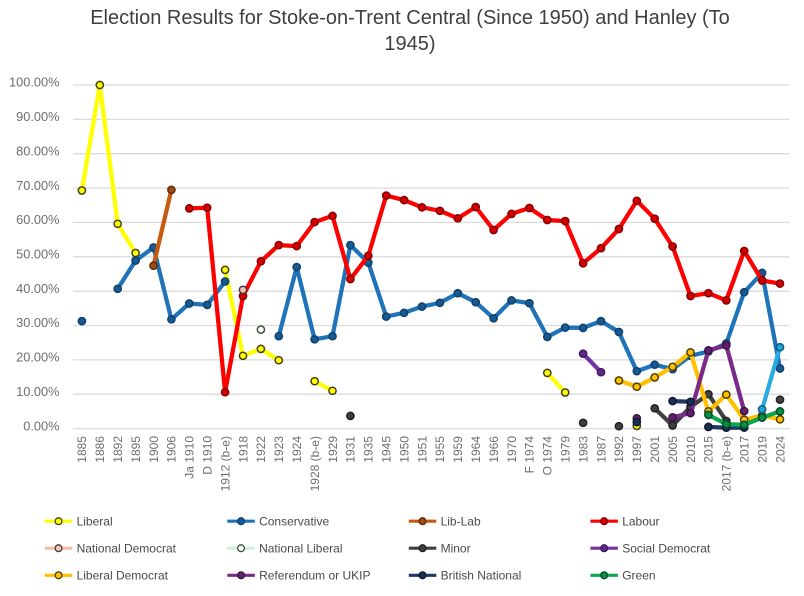 The image size is (804, 596). I want to click on svg-text: 1928 (b-e), so click(315, 463).